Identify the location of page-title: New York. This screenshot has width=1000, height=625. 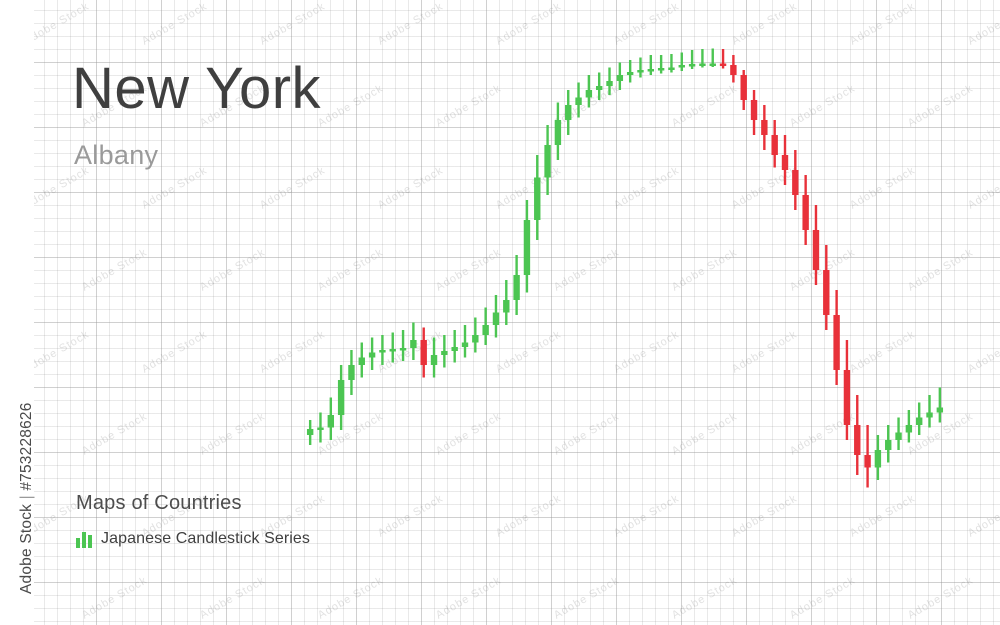
(197, 88).